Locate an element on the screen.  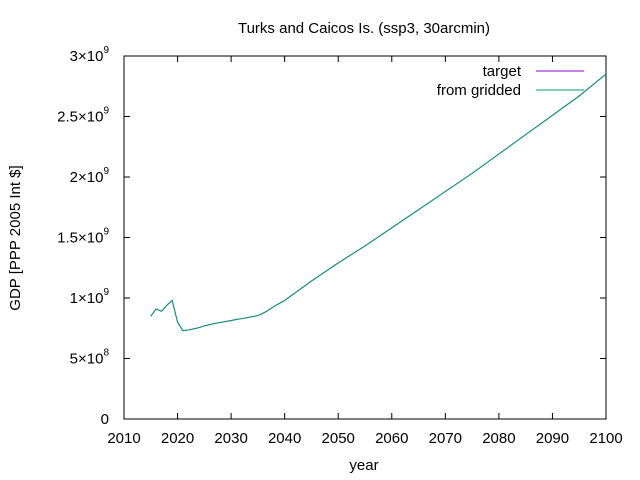
y-tick-label: 3×10⁹ is located at coordinates (90, 55).